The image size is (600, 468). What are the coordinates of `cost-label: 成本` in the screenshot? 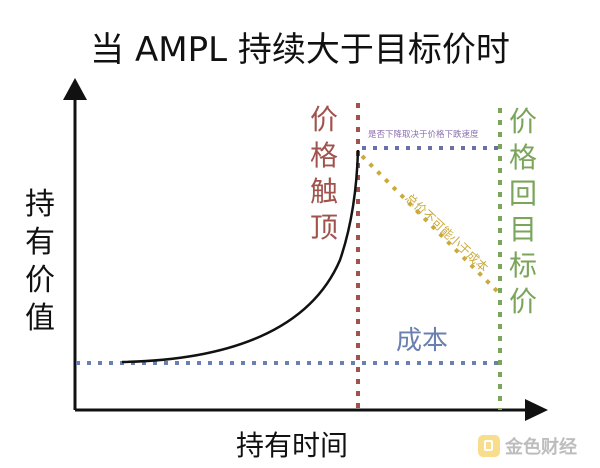 It's located at (422, 341).